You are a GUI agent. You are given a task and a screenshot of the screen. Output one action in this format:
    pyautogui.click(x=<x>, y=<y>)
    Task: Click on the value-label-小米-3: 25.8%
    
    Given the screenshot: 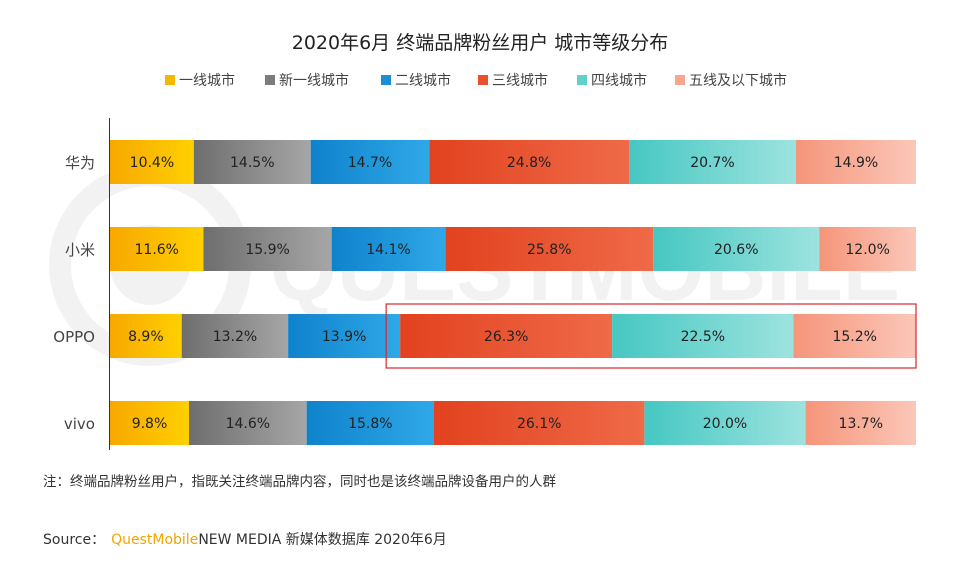 What is the action you would take?
    pyautogui.click(x=549, y=250)
    